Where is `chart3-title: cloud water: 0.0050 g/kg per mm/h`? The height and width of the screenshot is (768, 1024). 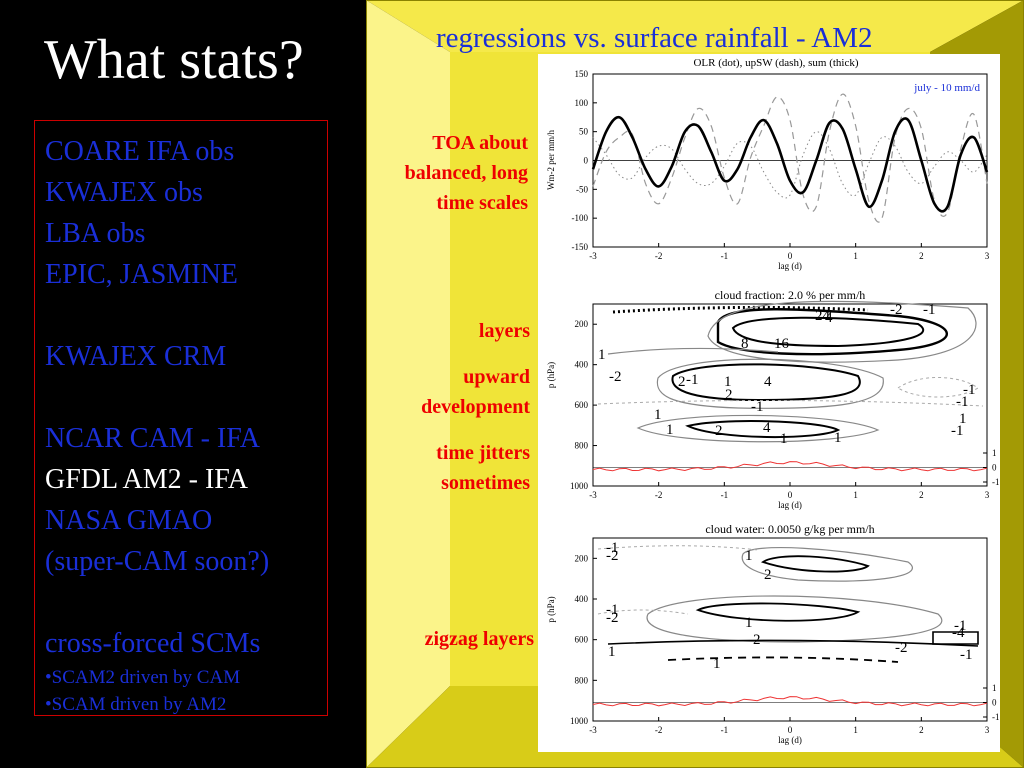
chart3-title: cloud water: 0.0050 g/kg per mm/h is located at coordinates (789, 529).